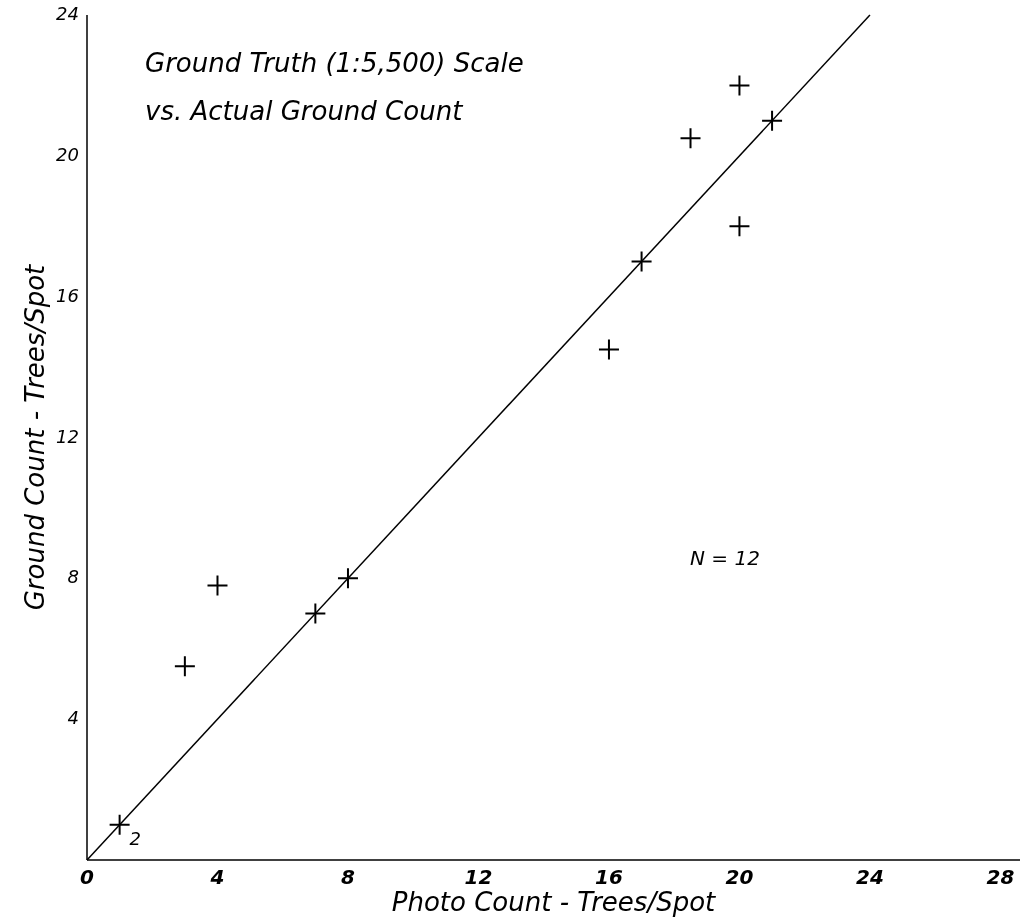  I want to click on annotation: 2, so click(135, 838).